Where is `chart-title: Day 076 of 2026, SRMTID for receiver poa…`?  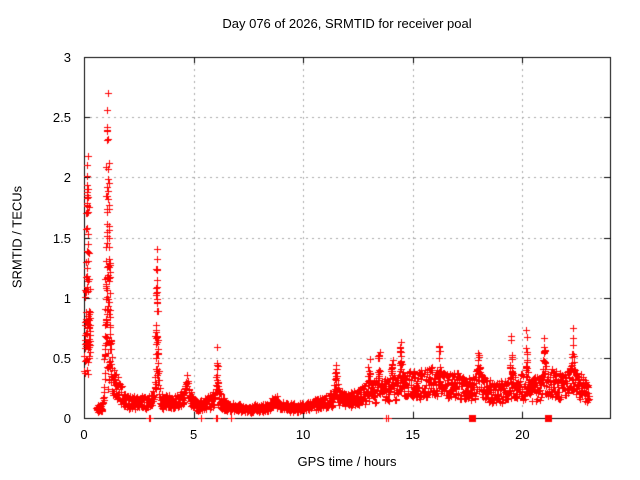
chart-title: Day 076 of 2026, SRMTID for receiver poa… is located at coordinates (347, 23).